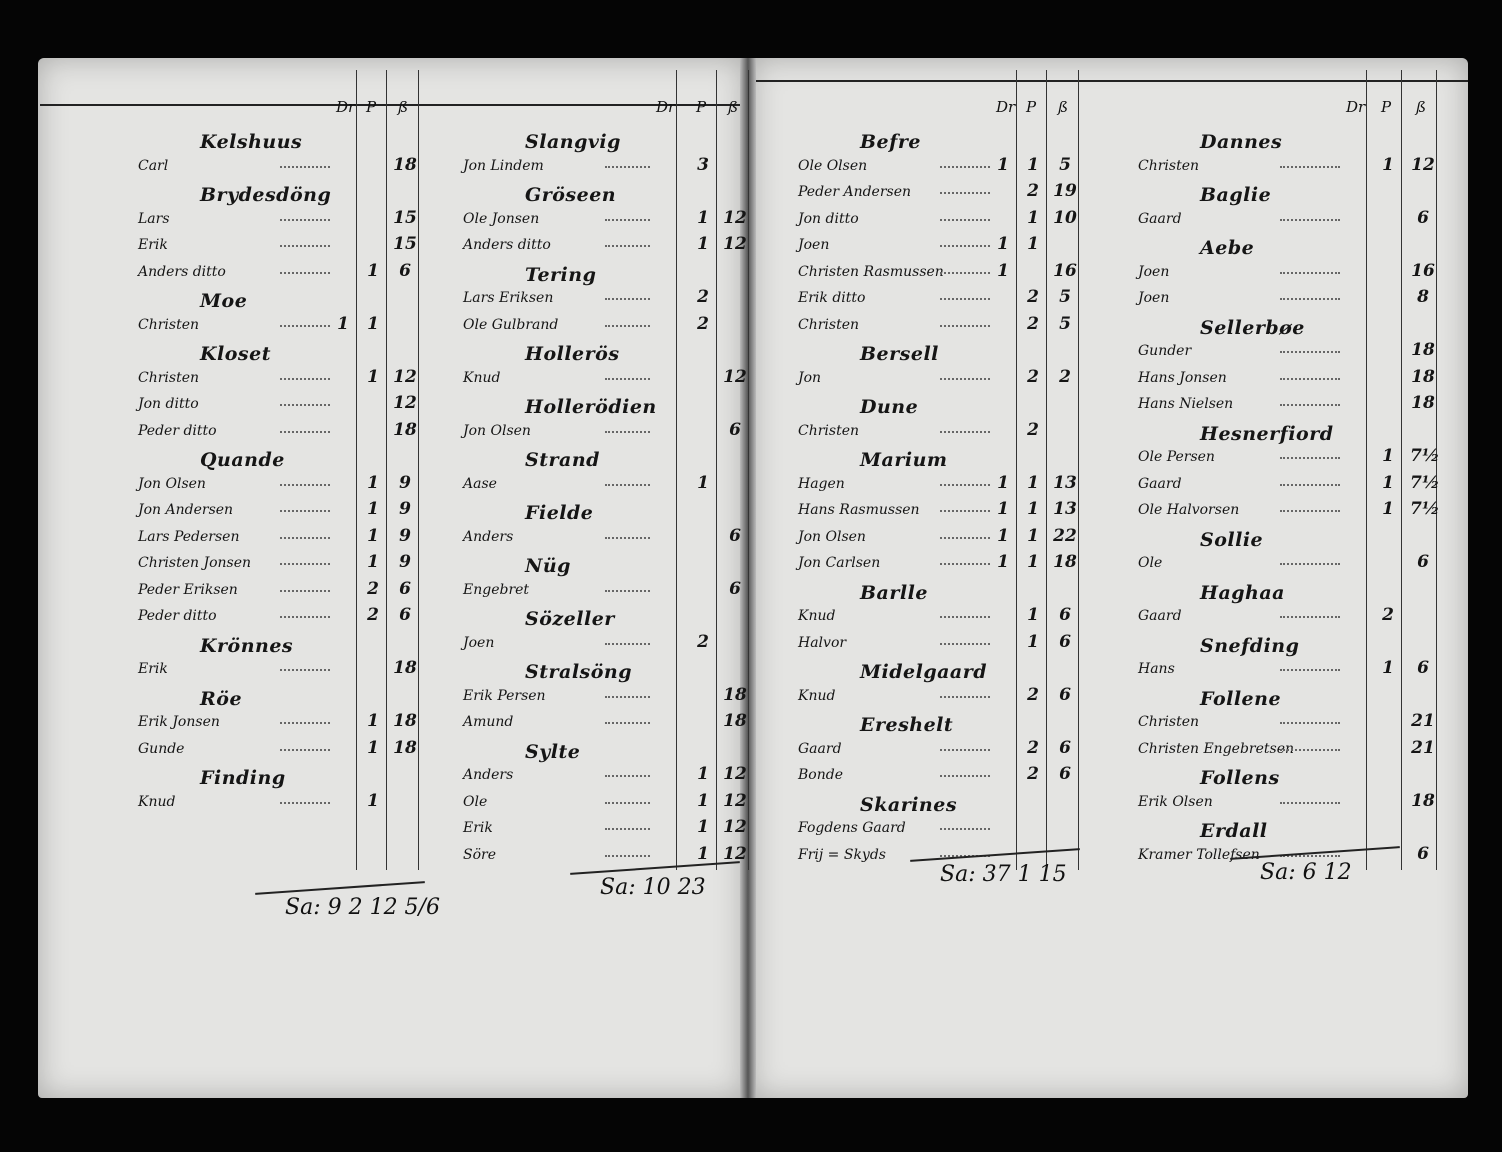 This screenshot has width=1502, height=1152. Describe the element at coordinates (496, 589) in the screenshot. I see `taxpayer-name: Engebret` at that location.